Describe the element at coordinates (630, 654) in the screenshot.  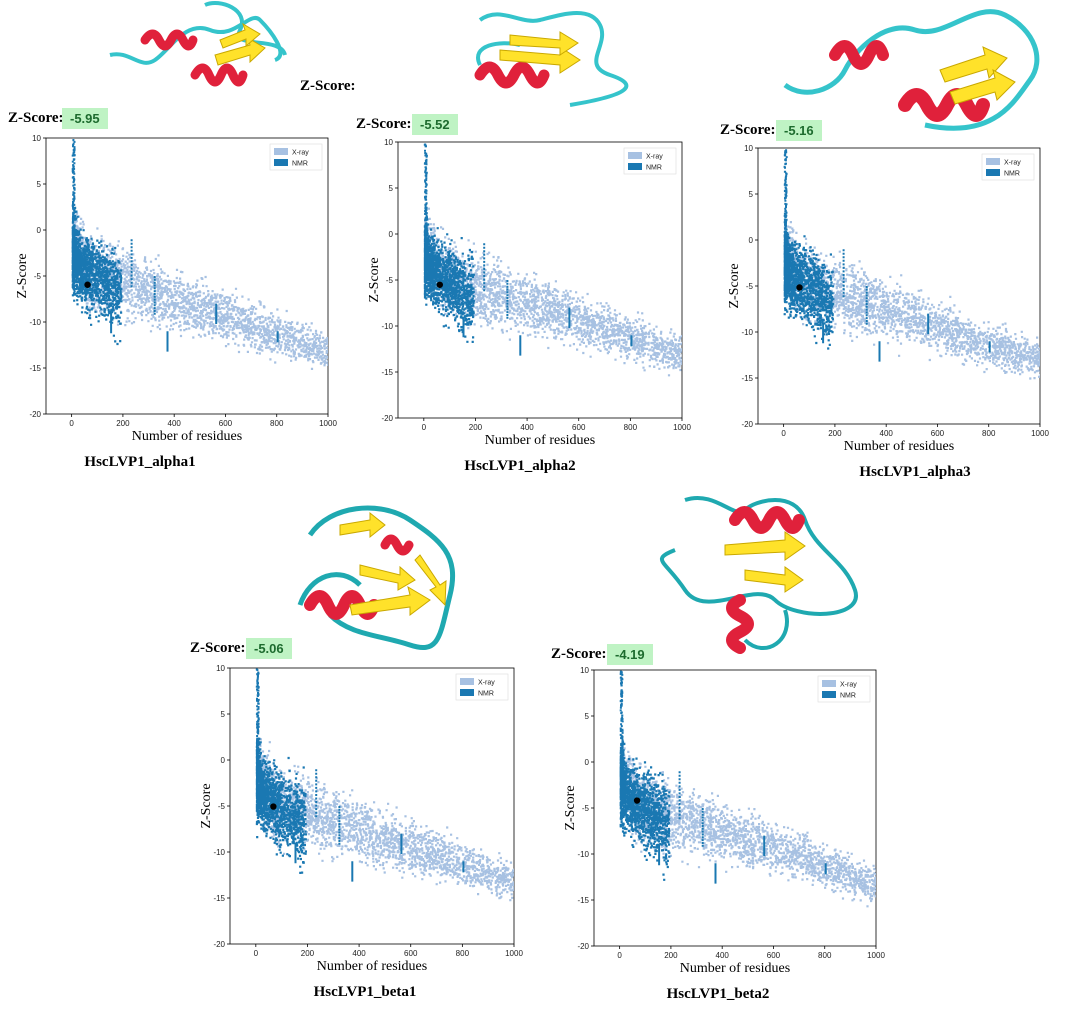
I see `zscore-value-badge: -4.19` at that location.